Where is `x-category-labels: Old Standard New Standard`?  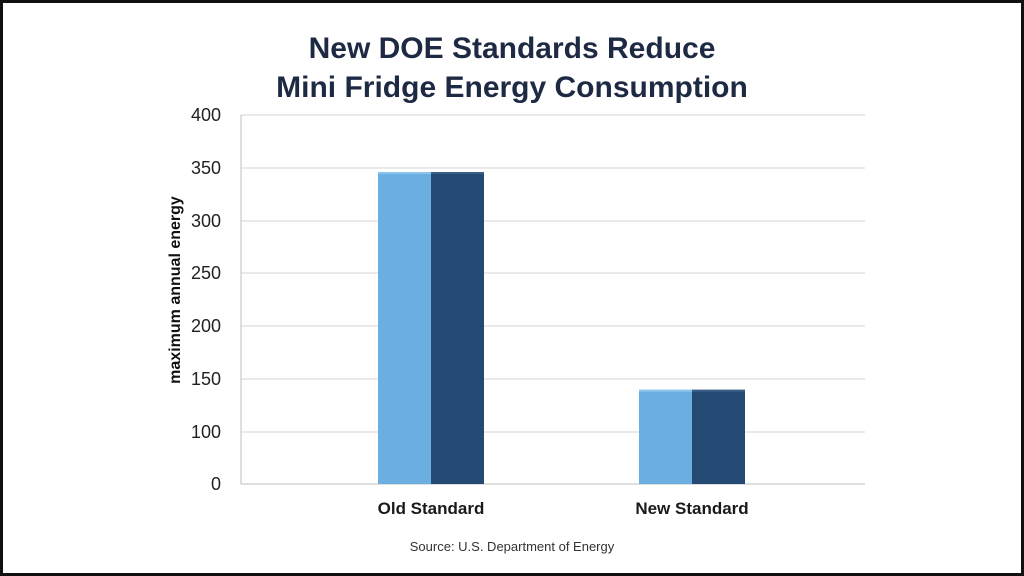
x-category-labels: Old Standard New Standard is located at coordinates (563, 508).